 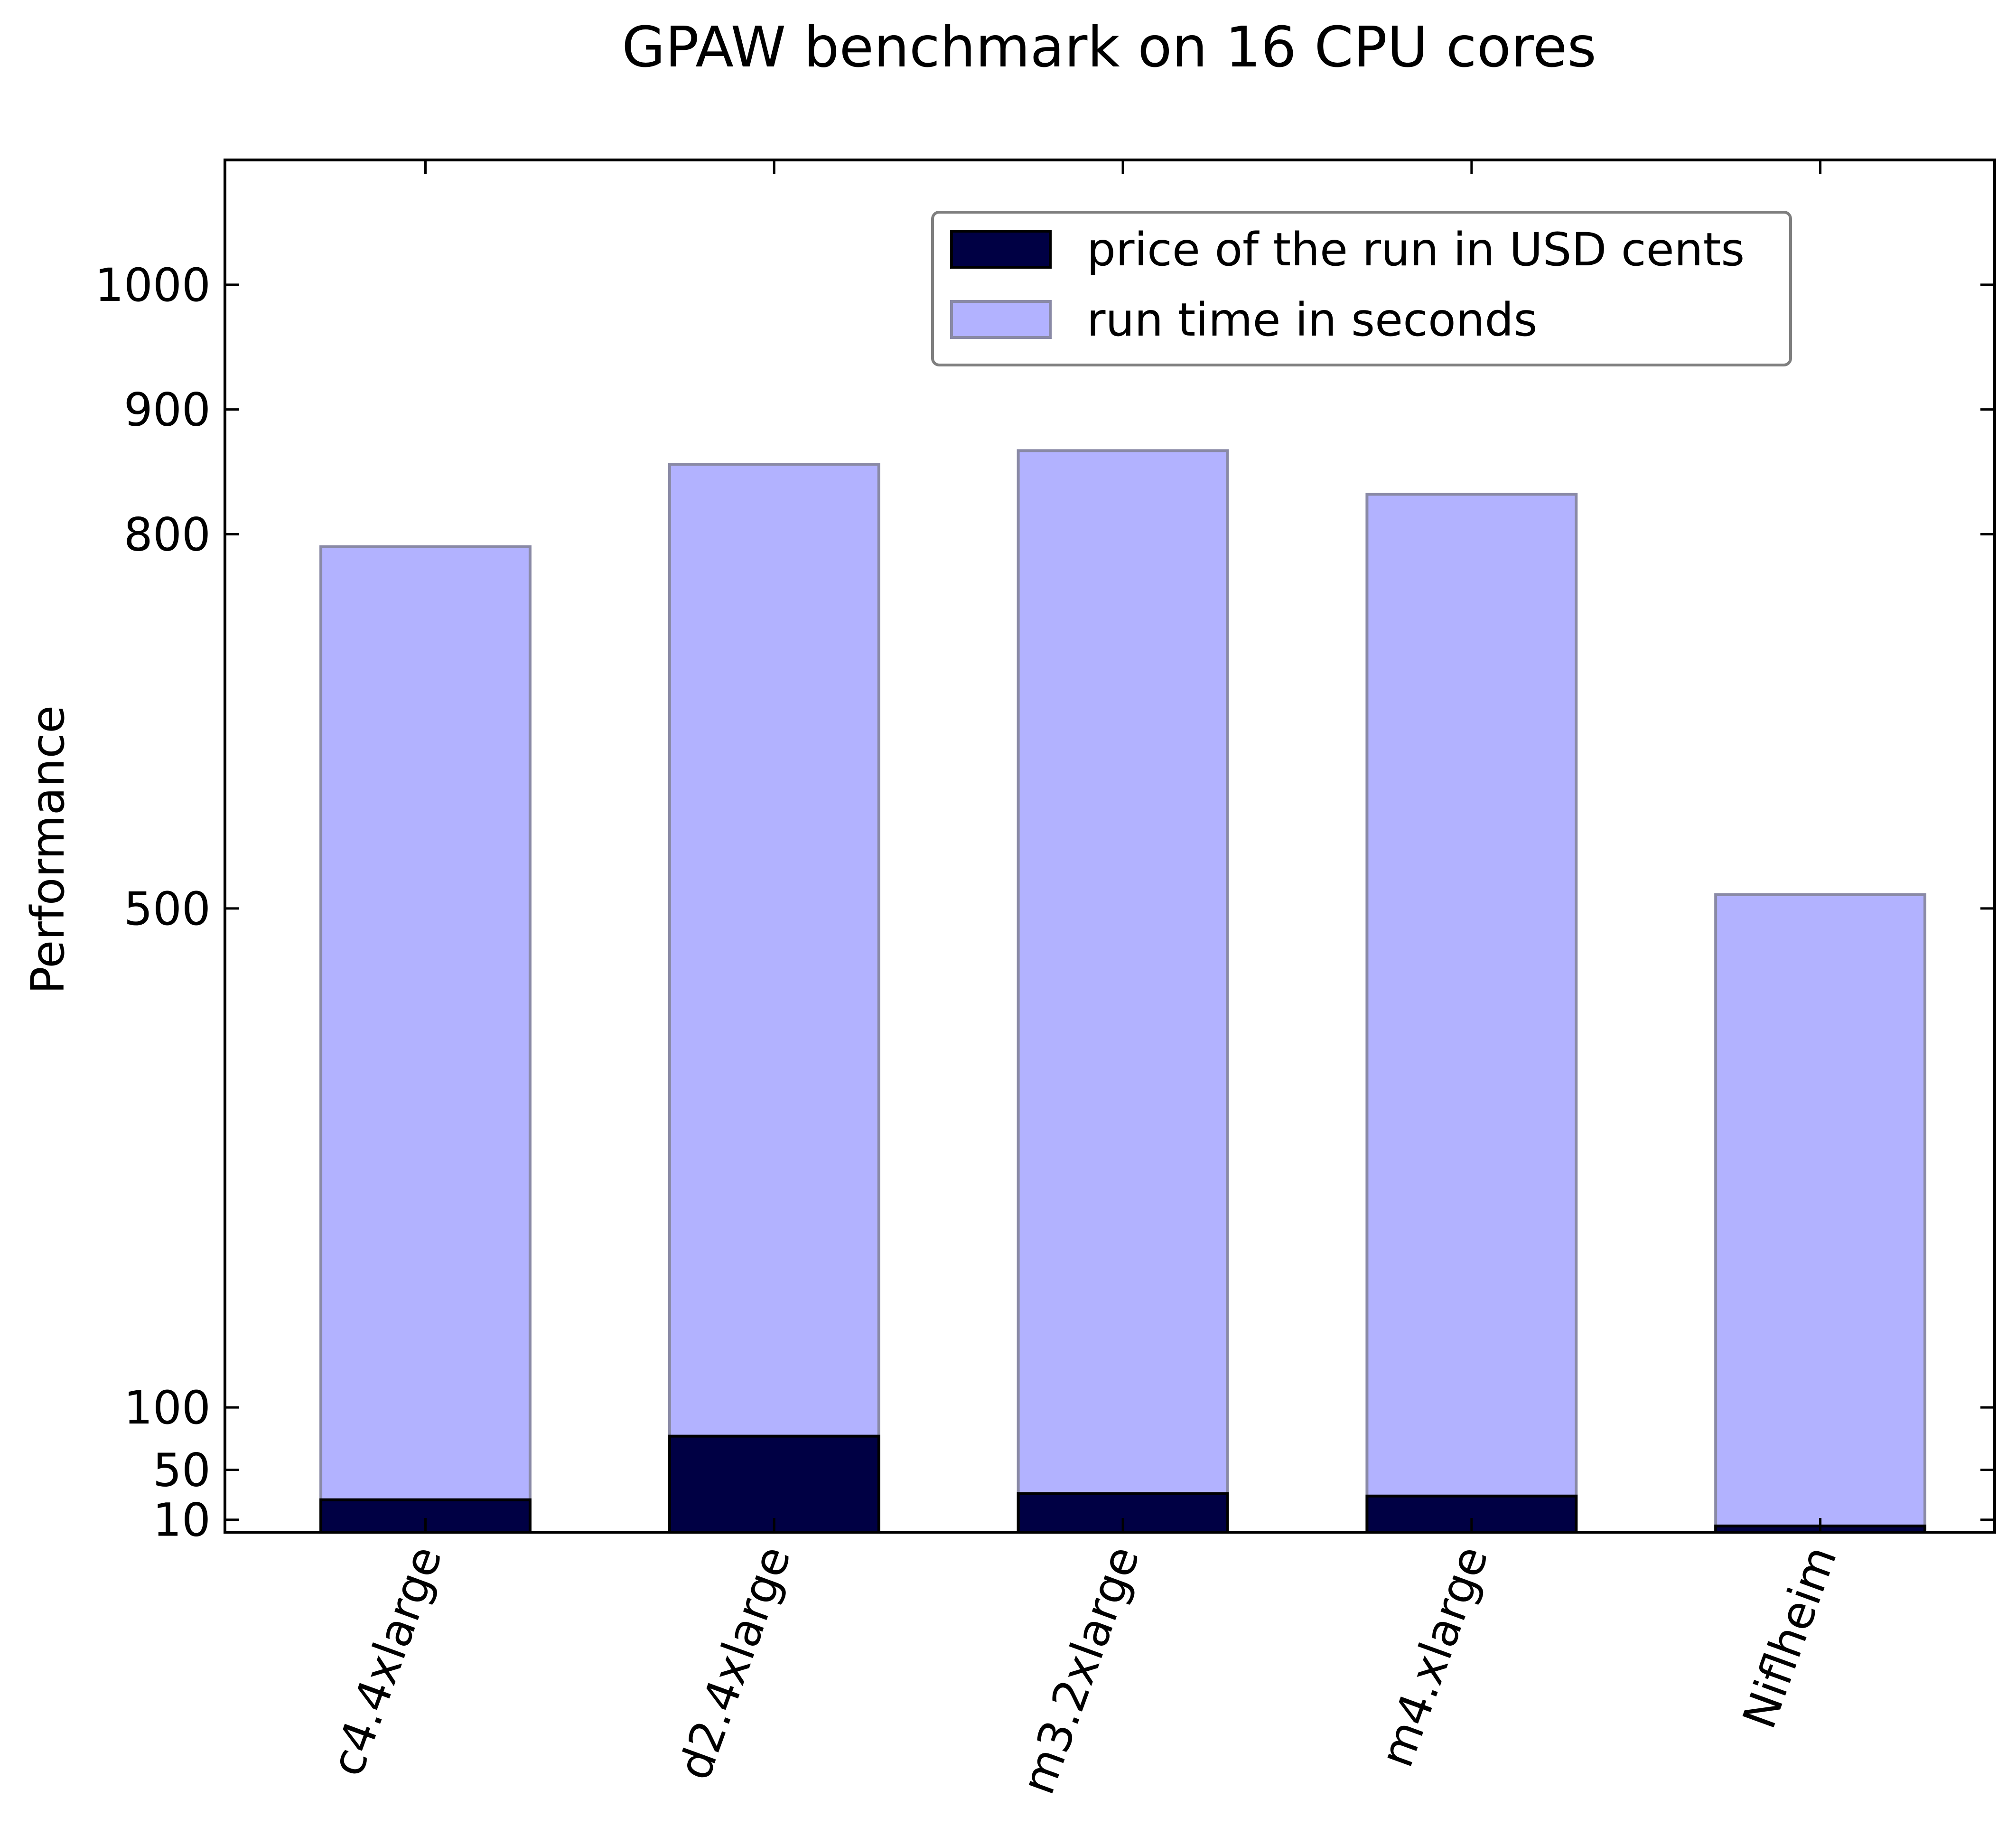 I want to click on x-tick-label: m4.xlarge, so click(x=1434, y=1657).